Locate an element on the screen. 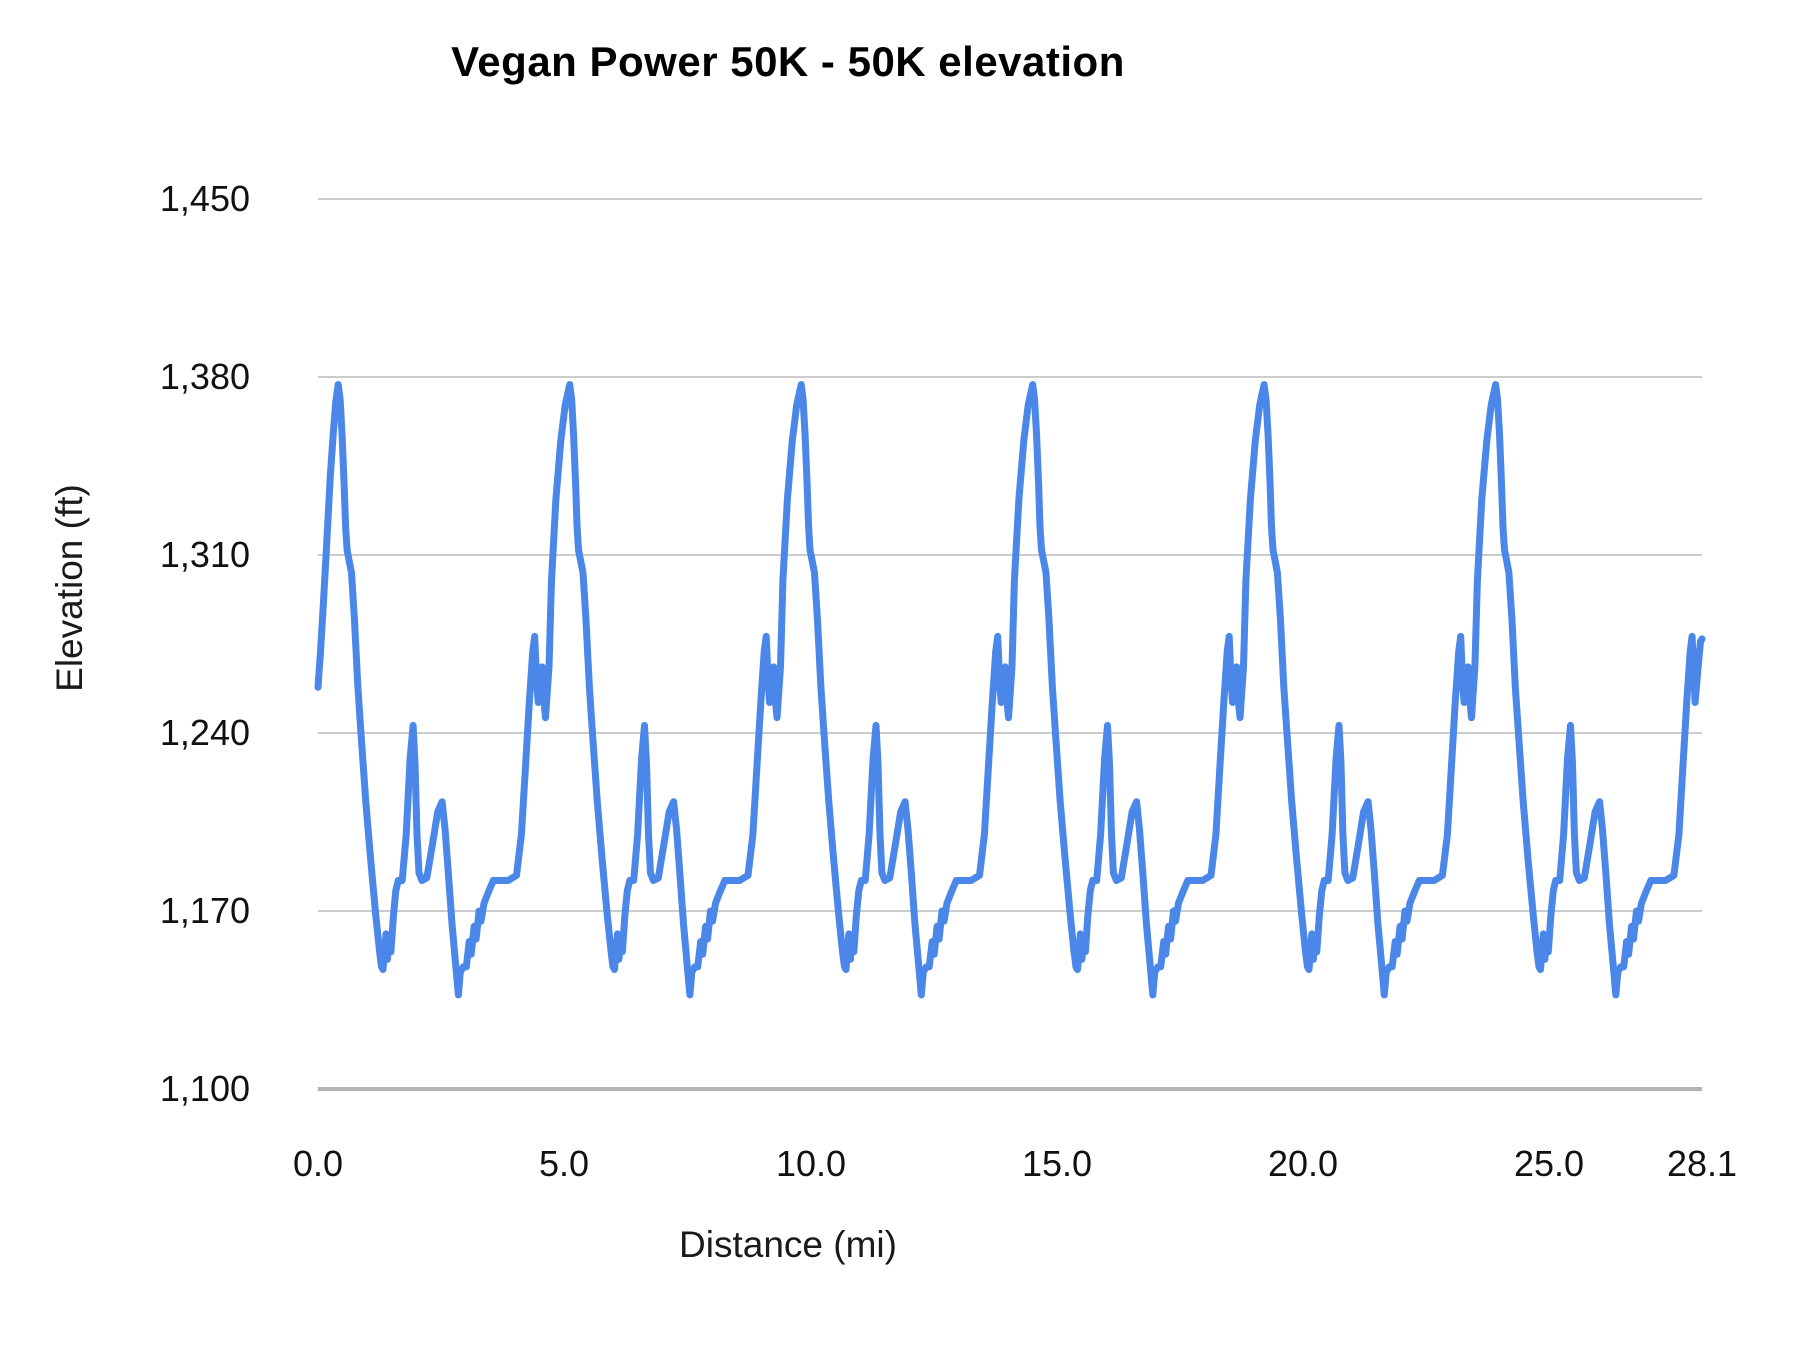 Image resolution: width=1800 pixels, height=1350 pixels. x-tick-20: 20.0 is located at coordinates (1303, 1163).